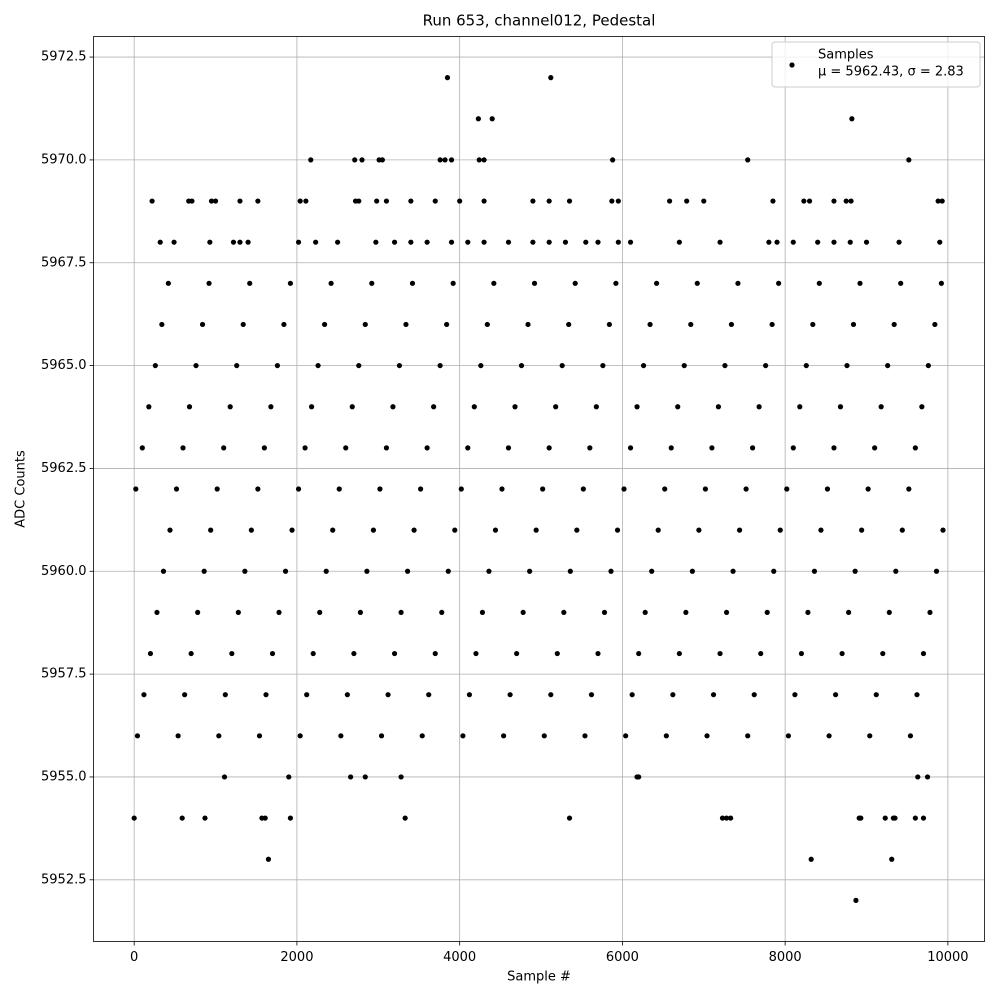 The image size is (1000, 1000). I want to click on y-tick-label: 5952.5, so click(64, 879).